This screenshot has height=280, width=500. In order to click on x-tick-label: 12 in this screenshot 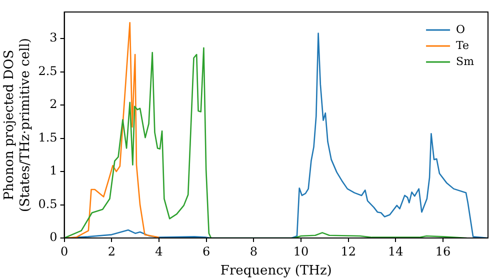, I will do `click(348, 251)`.